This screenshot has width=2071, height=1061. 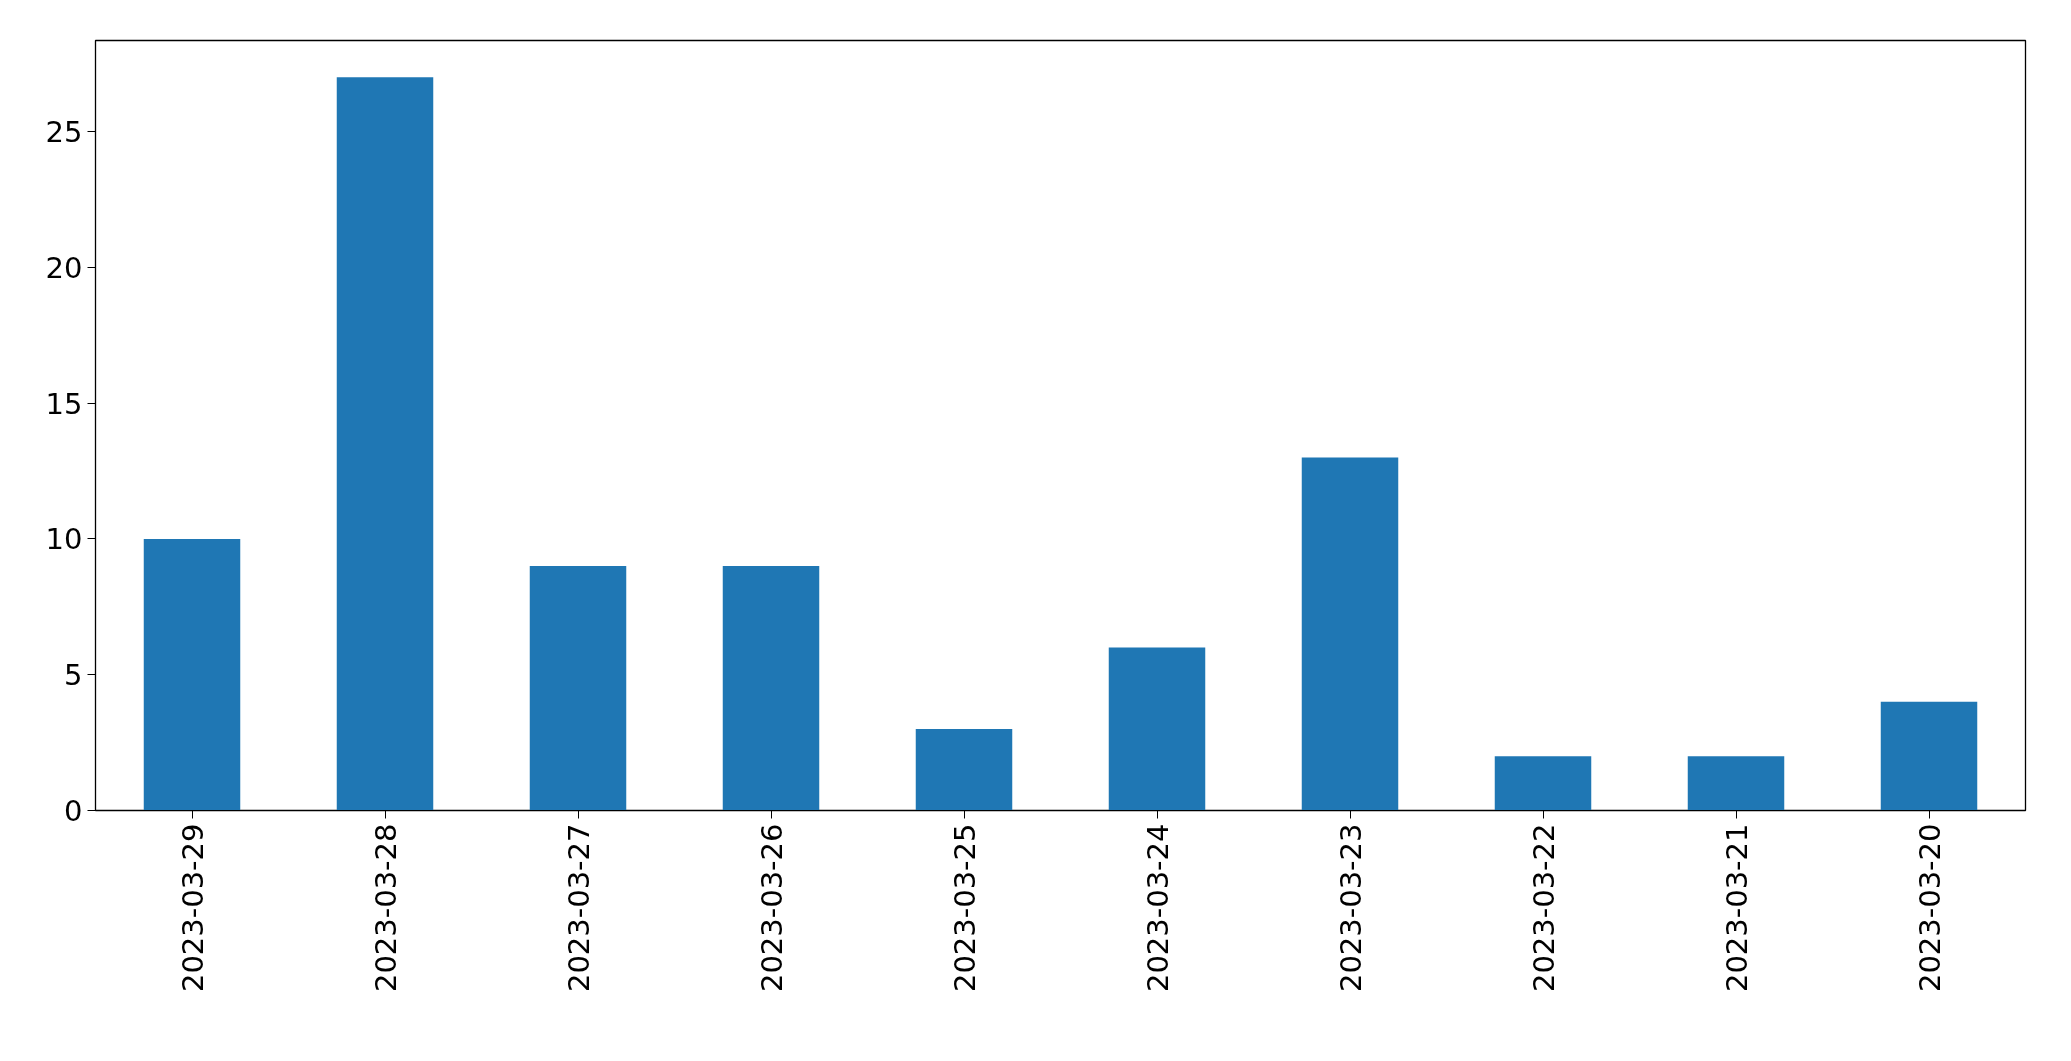 I want to click on y-tick-label: 15, so click(x=64, y=403).